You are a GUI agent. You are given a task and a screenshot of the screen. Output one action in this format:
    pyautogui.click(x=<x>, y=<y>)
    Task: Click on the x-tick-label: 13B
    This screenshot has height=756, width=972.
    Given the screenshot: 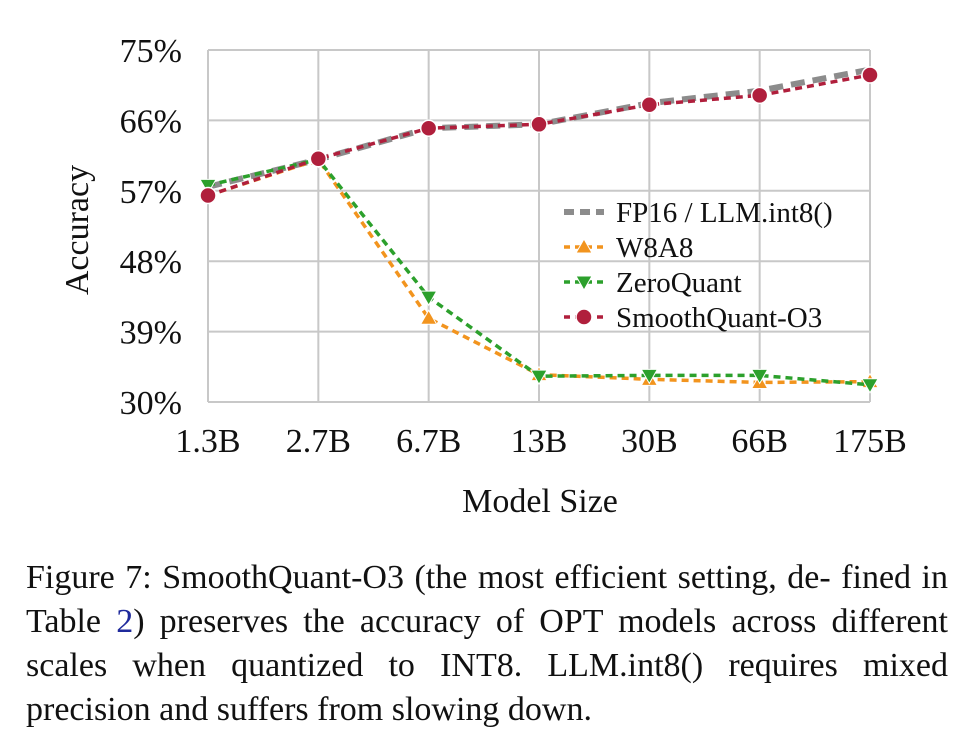 What is the action you would take?
    pyautogui.click(x=539, y=441)
    